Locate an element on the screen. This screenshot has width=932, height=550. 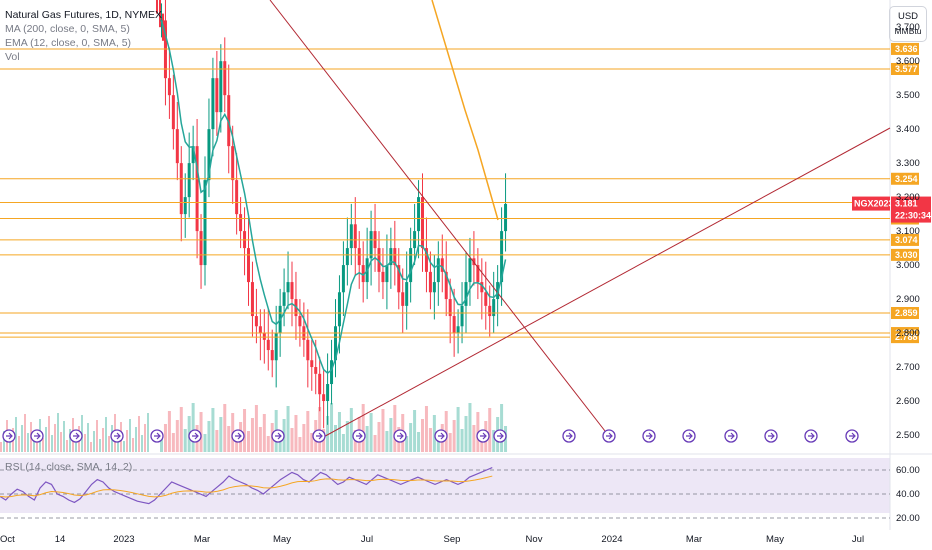
y-tick-label: 3.300 is located at coordinates (908, 163).